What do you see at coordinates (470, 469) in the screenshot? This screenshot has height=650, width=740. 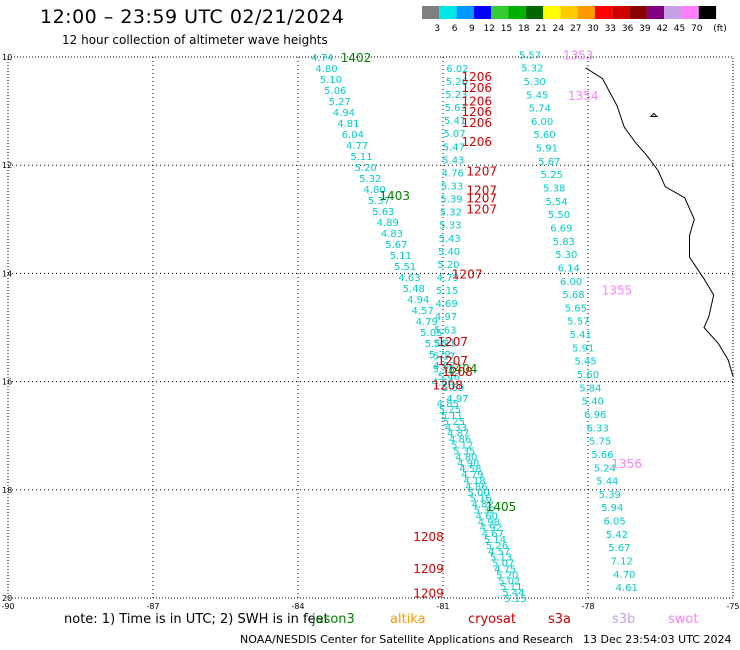 I see `wave-height-value: 4.58` at bounding box center [470, 469].